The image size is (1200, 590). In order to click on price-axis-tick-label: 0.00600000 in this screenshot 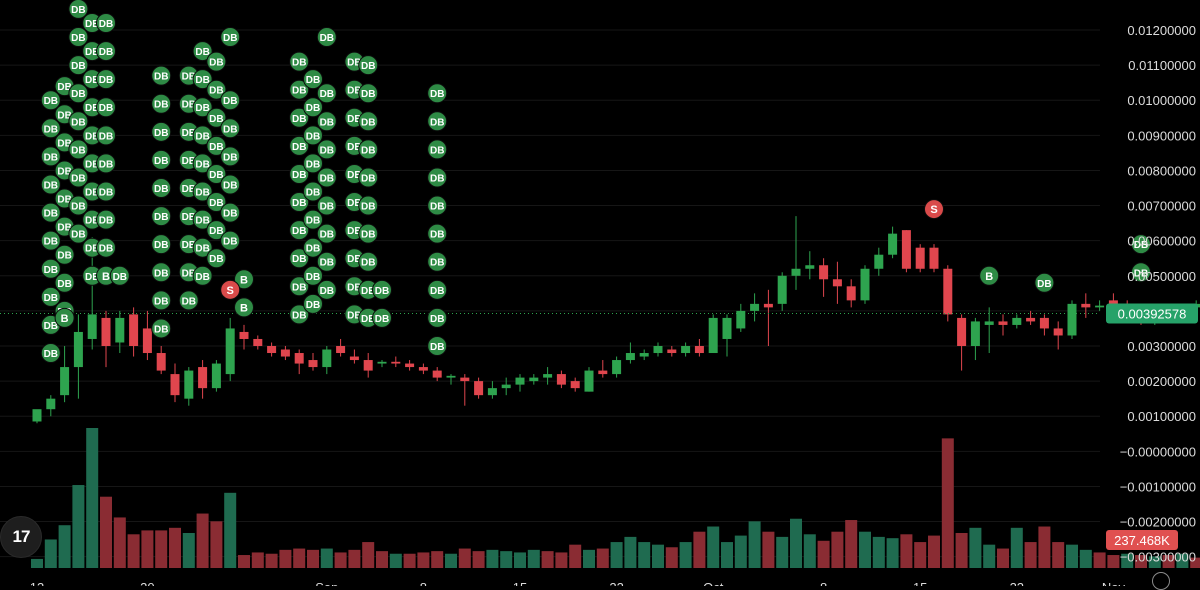, I will do `click(1161, 241)`.